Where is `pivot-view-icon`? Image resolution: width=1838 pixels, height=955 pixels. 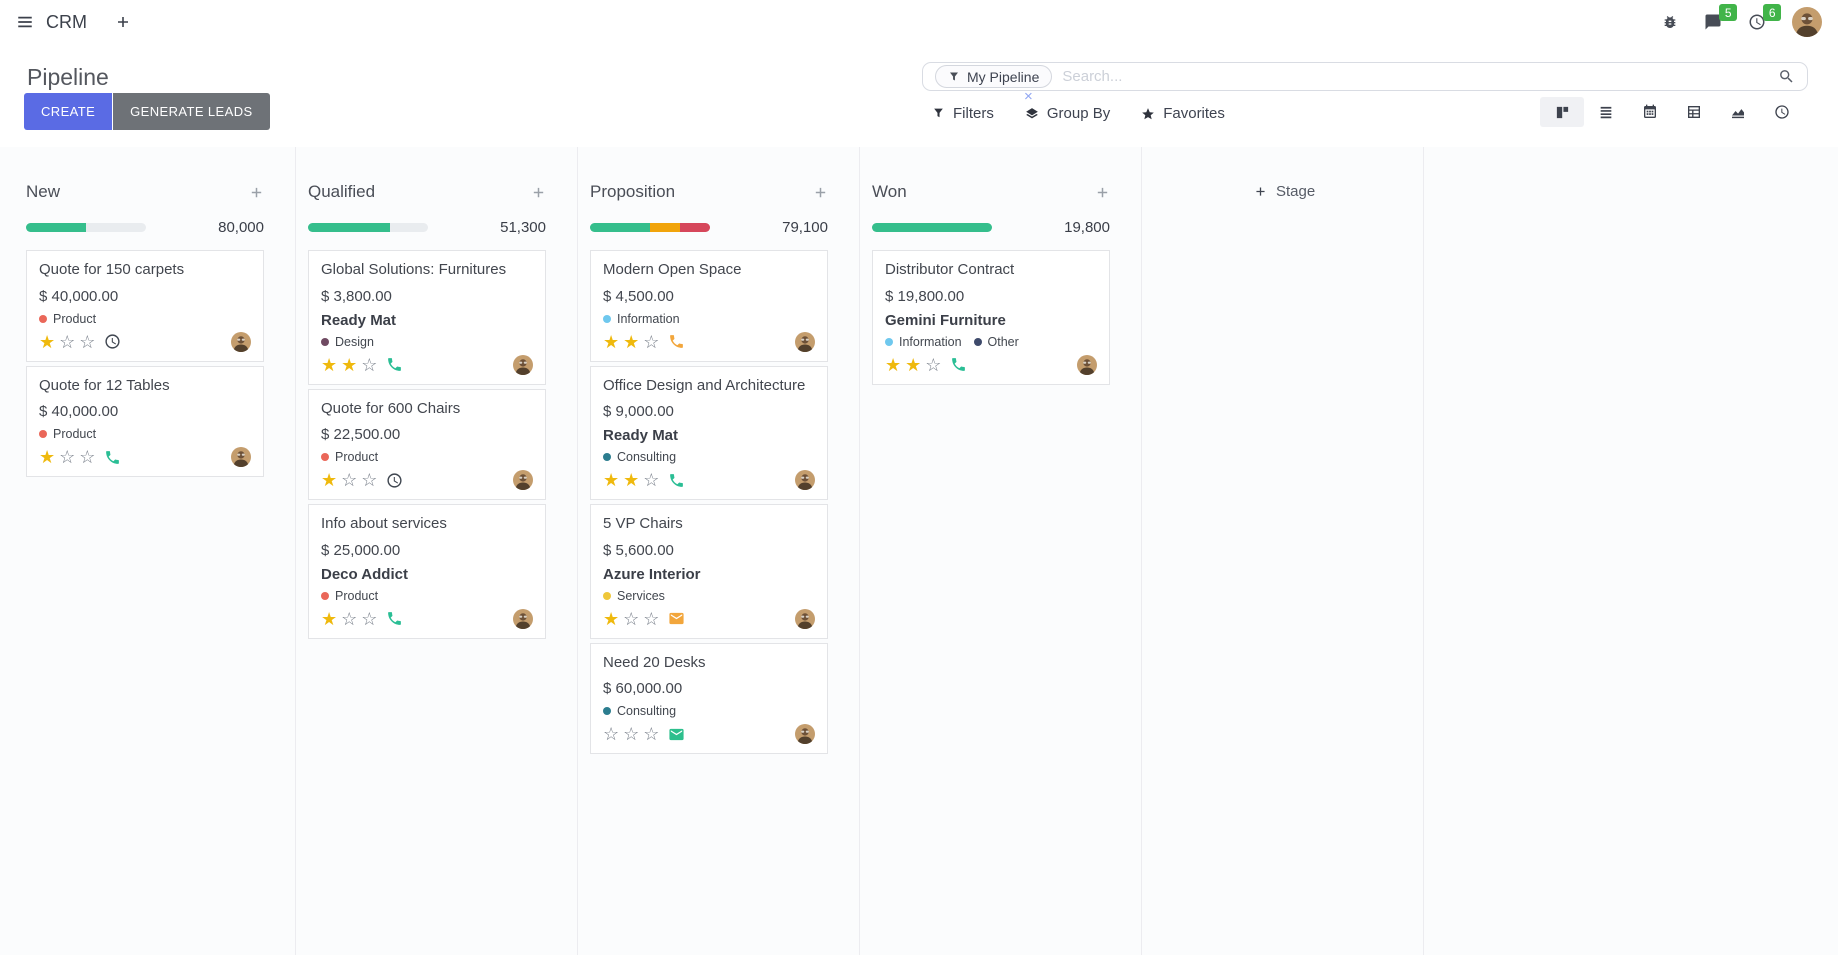
pivot-view-icon is located at coordinates (1694, 112).